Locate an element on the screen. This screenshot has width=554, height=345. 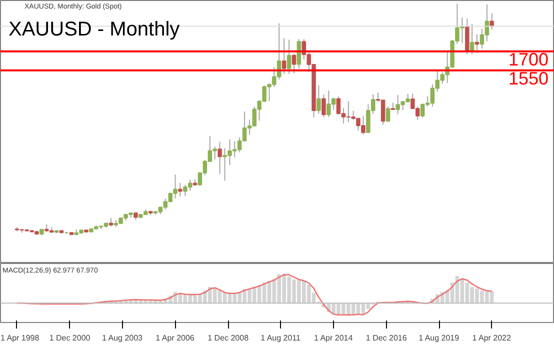
x-tick-label: 1 Dec 2008 is located at coordinates (229, 338).